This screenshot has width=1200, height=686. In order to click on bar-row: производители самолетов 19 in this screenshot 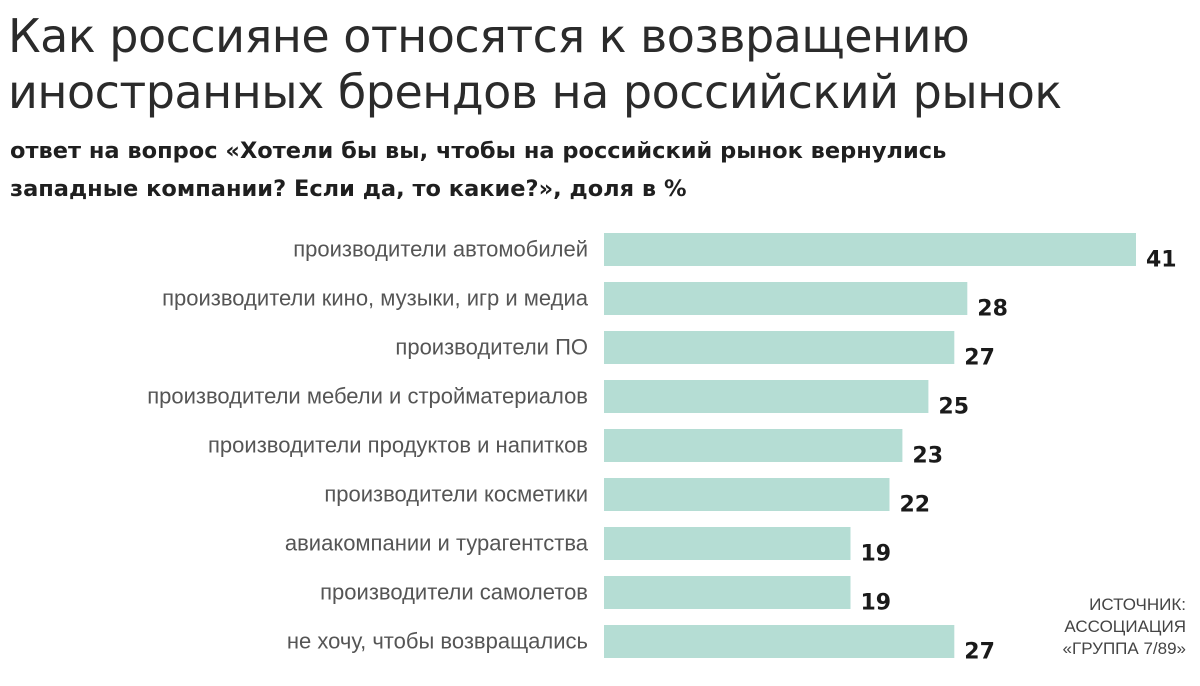, I will do `click(605, 596)`.